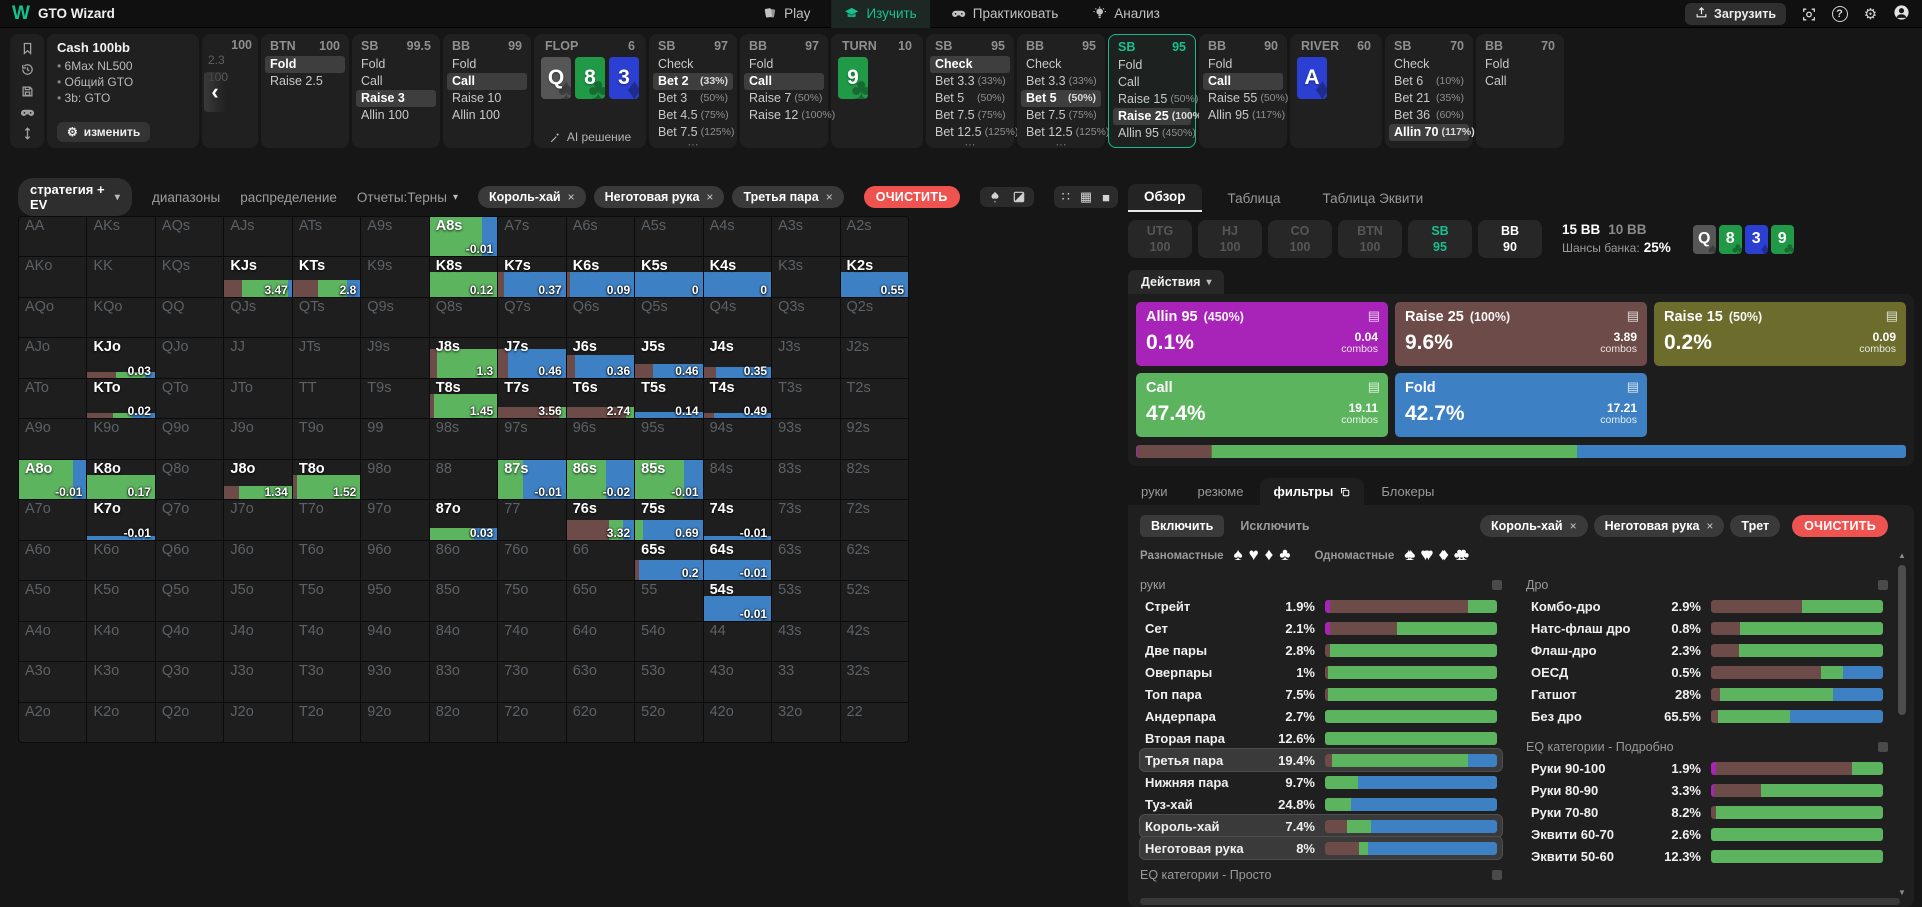  I want to click on category-row-оверпары: Оверпары 1%, so click(1321, 672).